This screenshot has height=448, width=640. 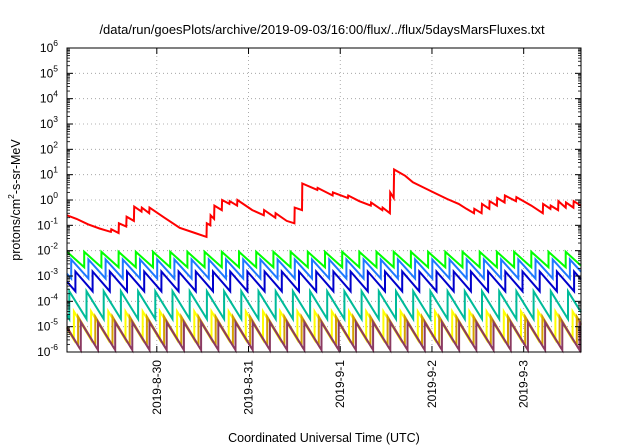 What do you see at coordinates (47, 299) in the screenshot?
I see `y-tick-label: 10⁻⁴` at bounding box center [47, 299].